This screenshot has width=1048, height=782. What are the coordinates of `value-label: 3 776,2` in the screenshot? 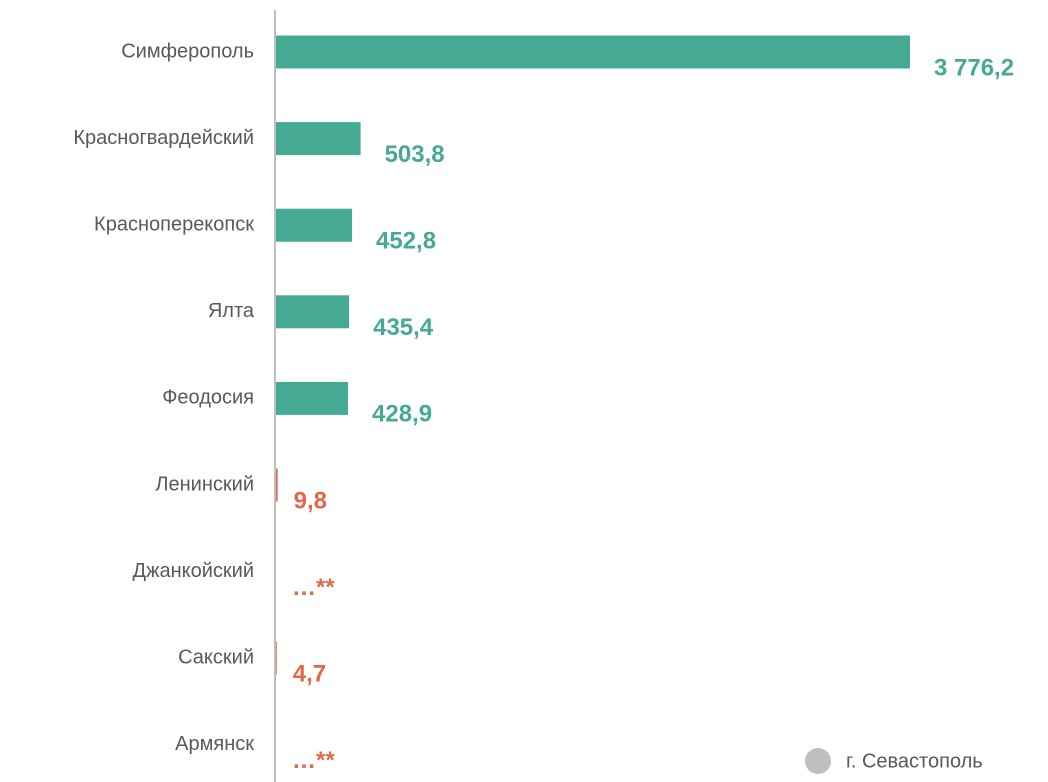 It's located at (974, 67).